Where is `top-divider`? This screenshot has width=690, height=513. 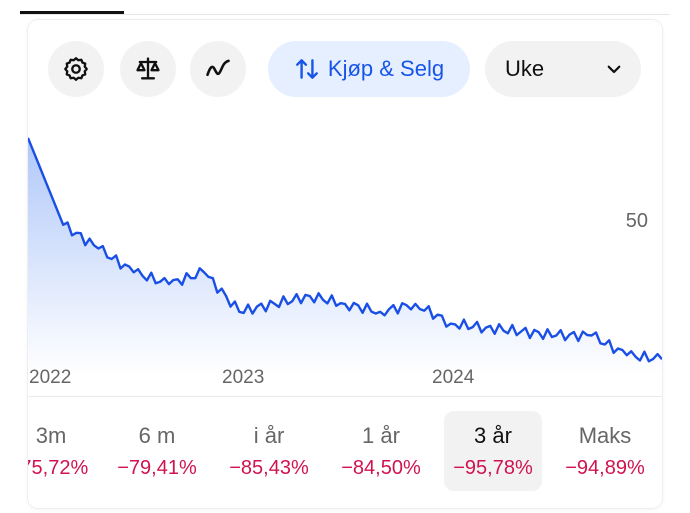 top-divider is located at coordinates (345, 14).